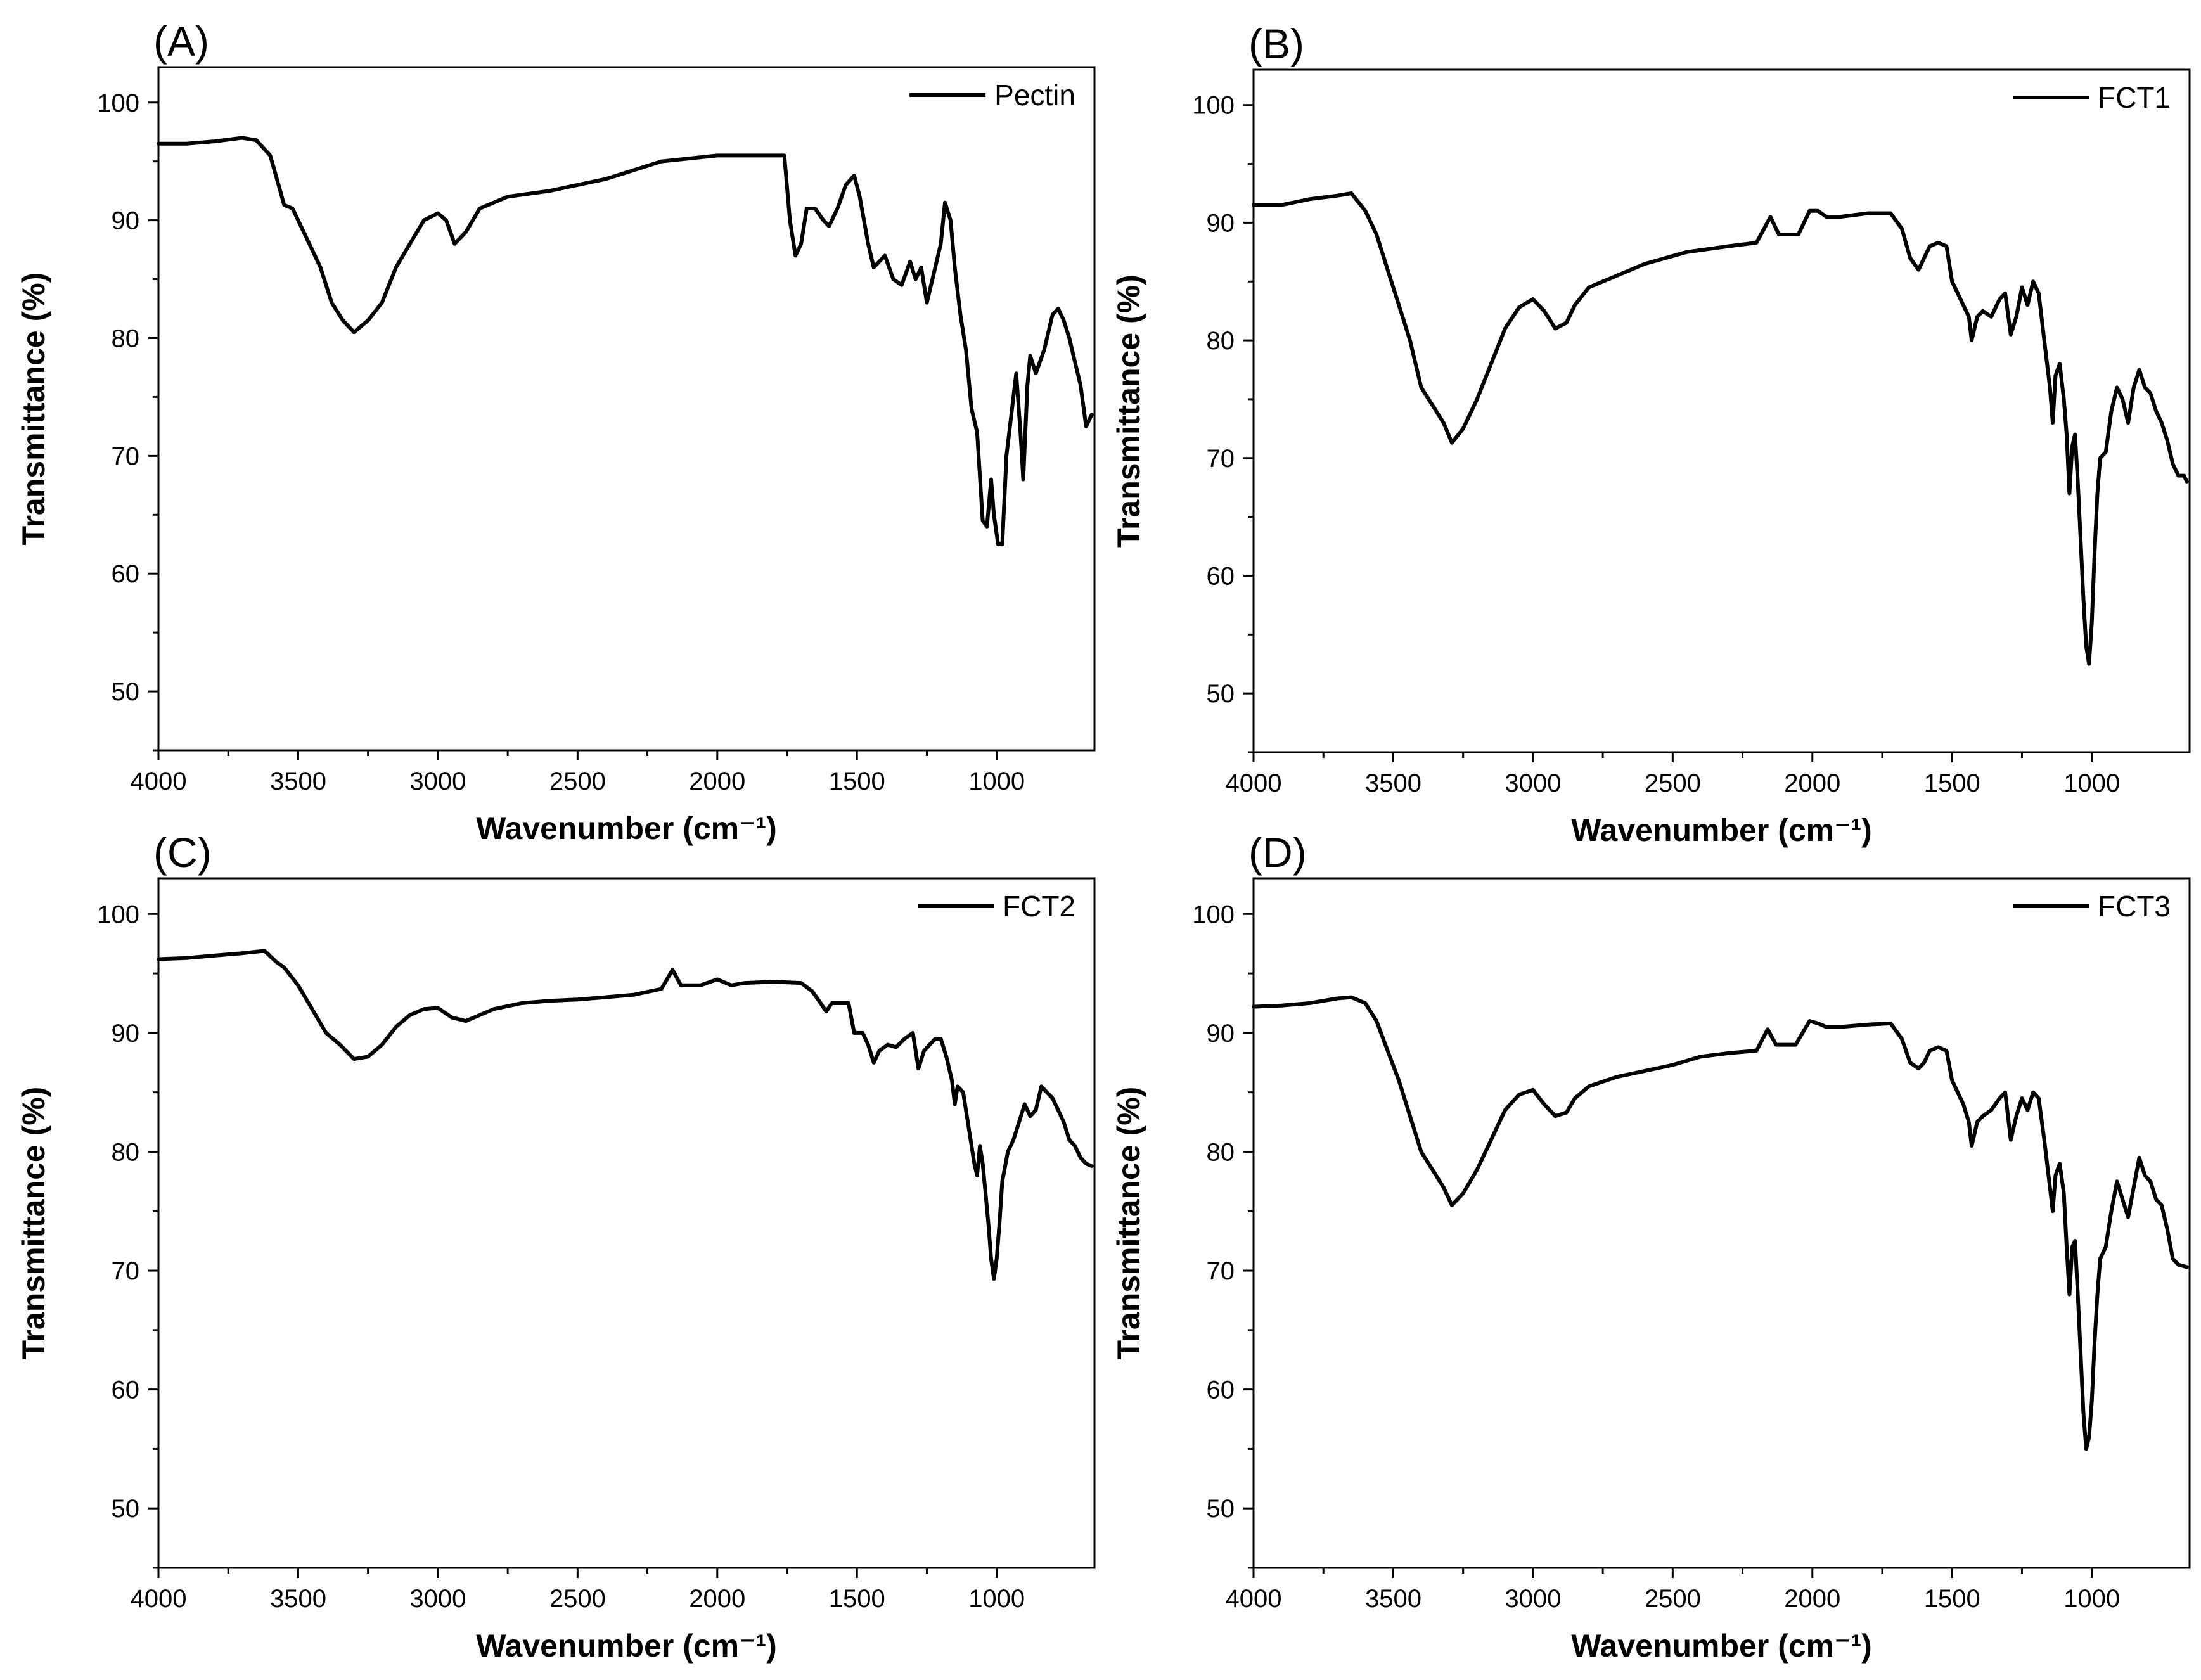 Image resolution: width=2201 pixels, height=1680 pixels. I want to click on panel-label: (C), so click(183, 852).